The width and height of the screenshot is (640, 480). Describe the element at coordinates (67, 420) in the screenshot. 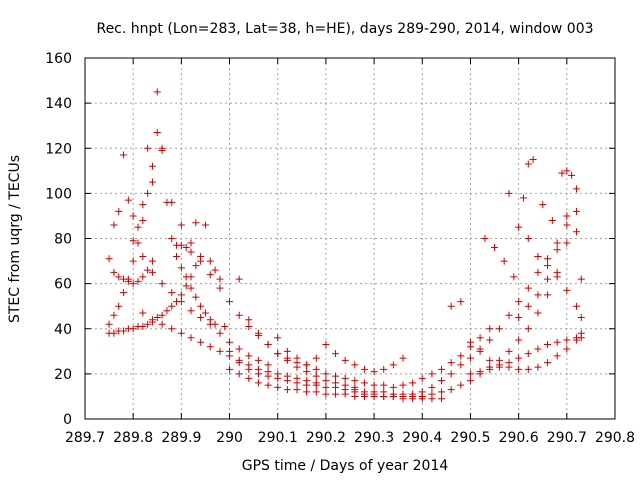

I see `y-tick-label: 0` at that location.